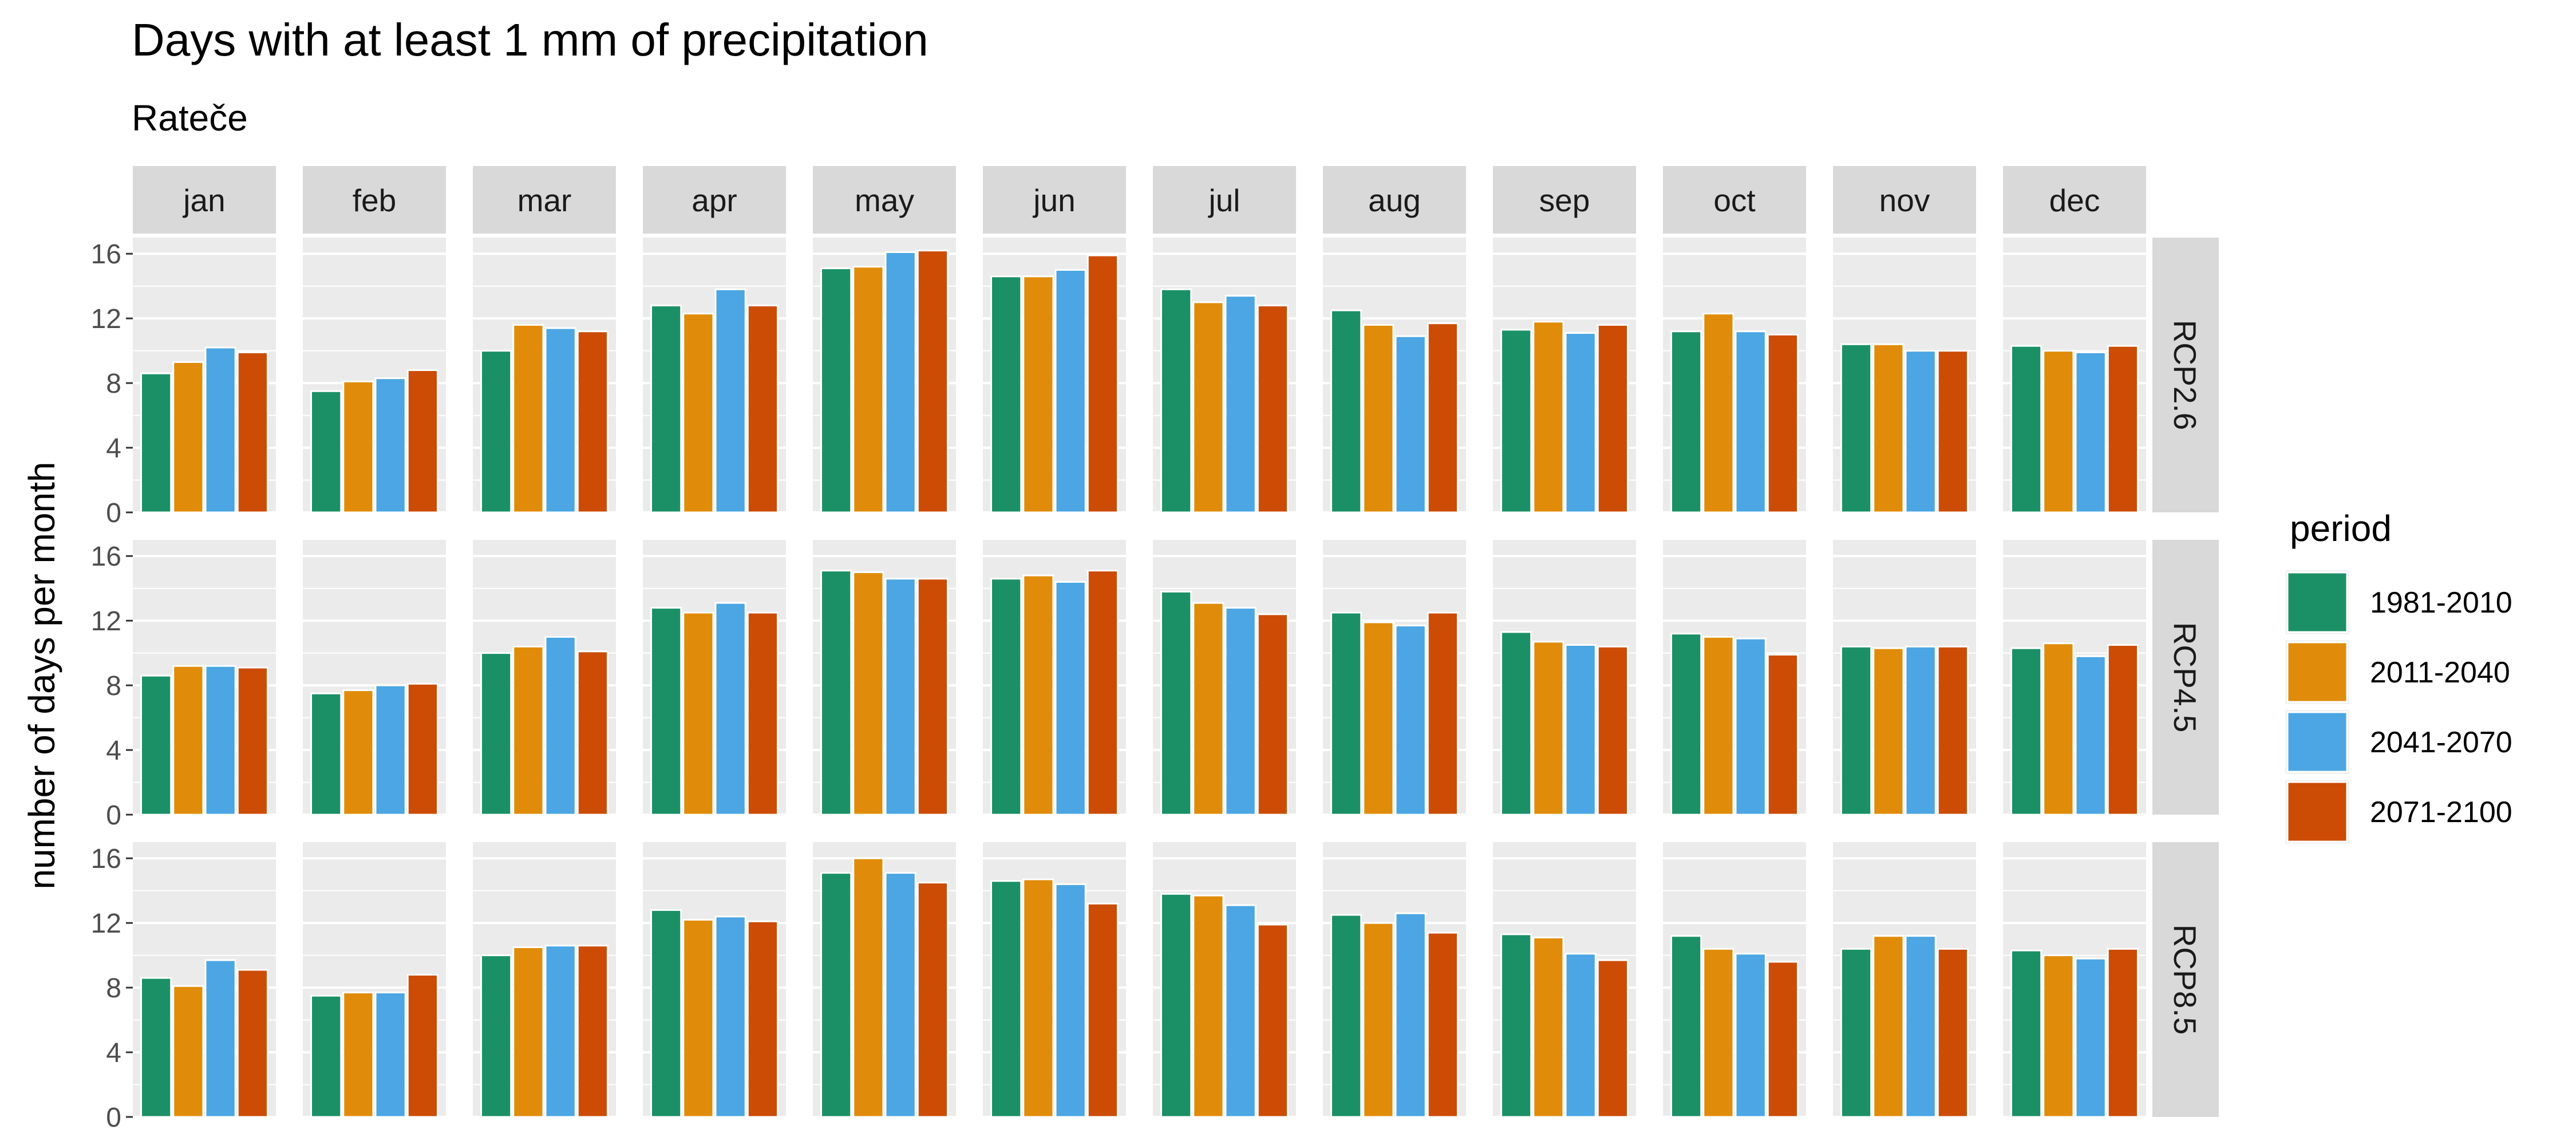 Image resolution: width=2576 pixels, height=1145 pixels. Describe the element at coordinates (358, 753) in the screenshot. I see `bar-RCP4.5-feb-2011-2040: RCP4.5 feb 2011-2040: 7.7` at that location.